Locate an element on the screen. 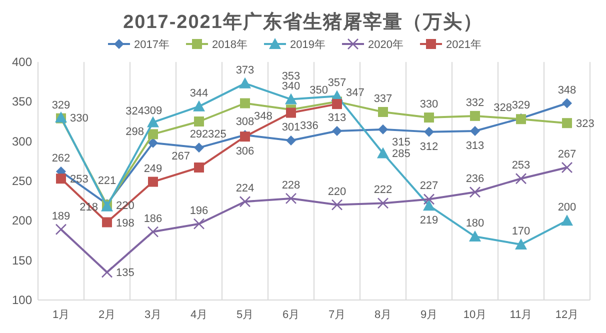 The height and width of the screenshot is (333, 606). data-label: 344 is located at coordinates (199, 93).